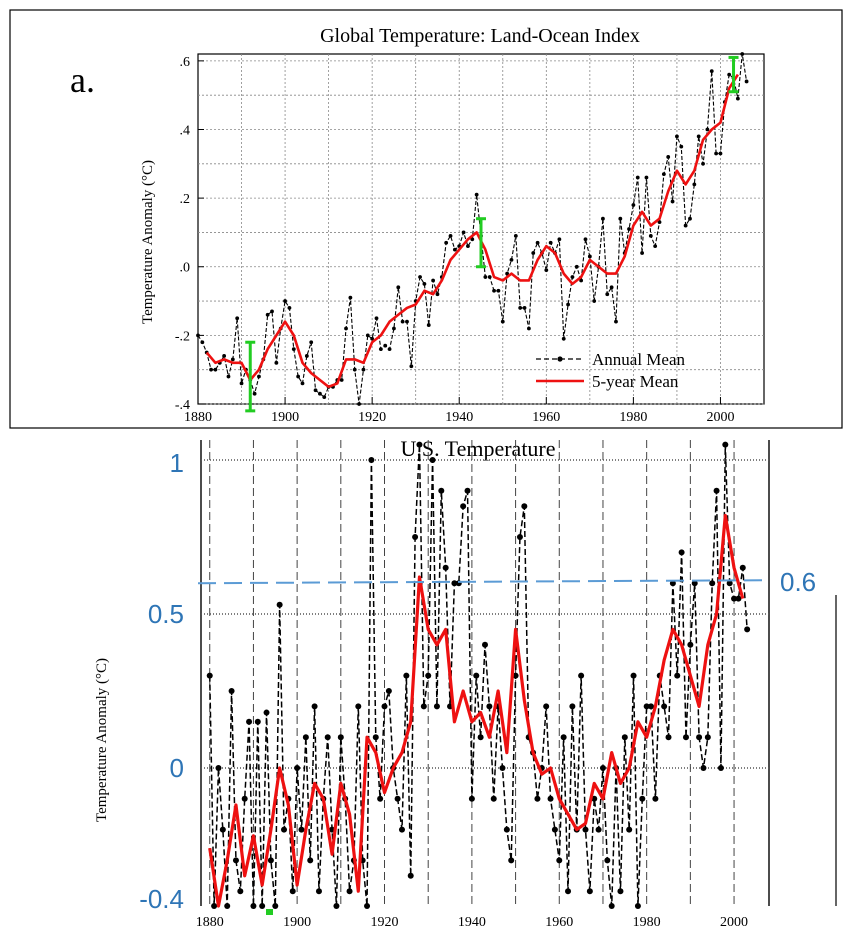 Image resolution: width=852 pixels, height=941 pixels. I want to click on us-y-tick-label: 1, so click(177, 463).